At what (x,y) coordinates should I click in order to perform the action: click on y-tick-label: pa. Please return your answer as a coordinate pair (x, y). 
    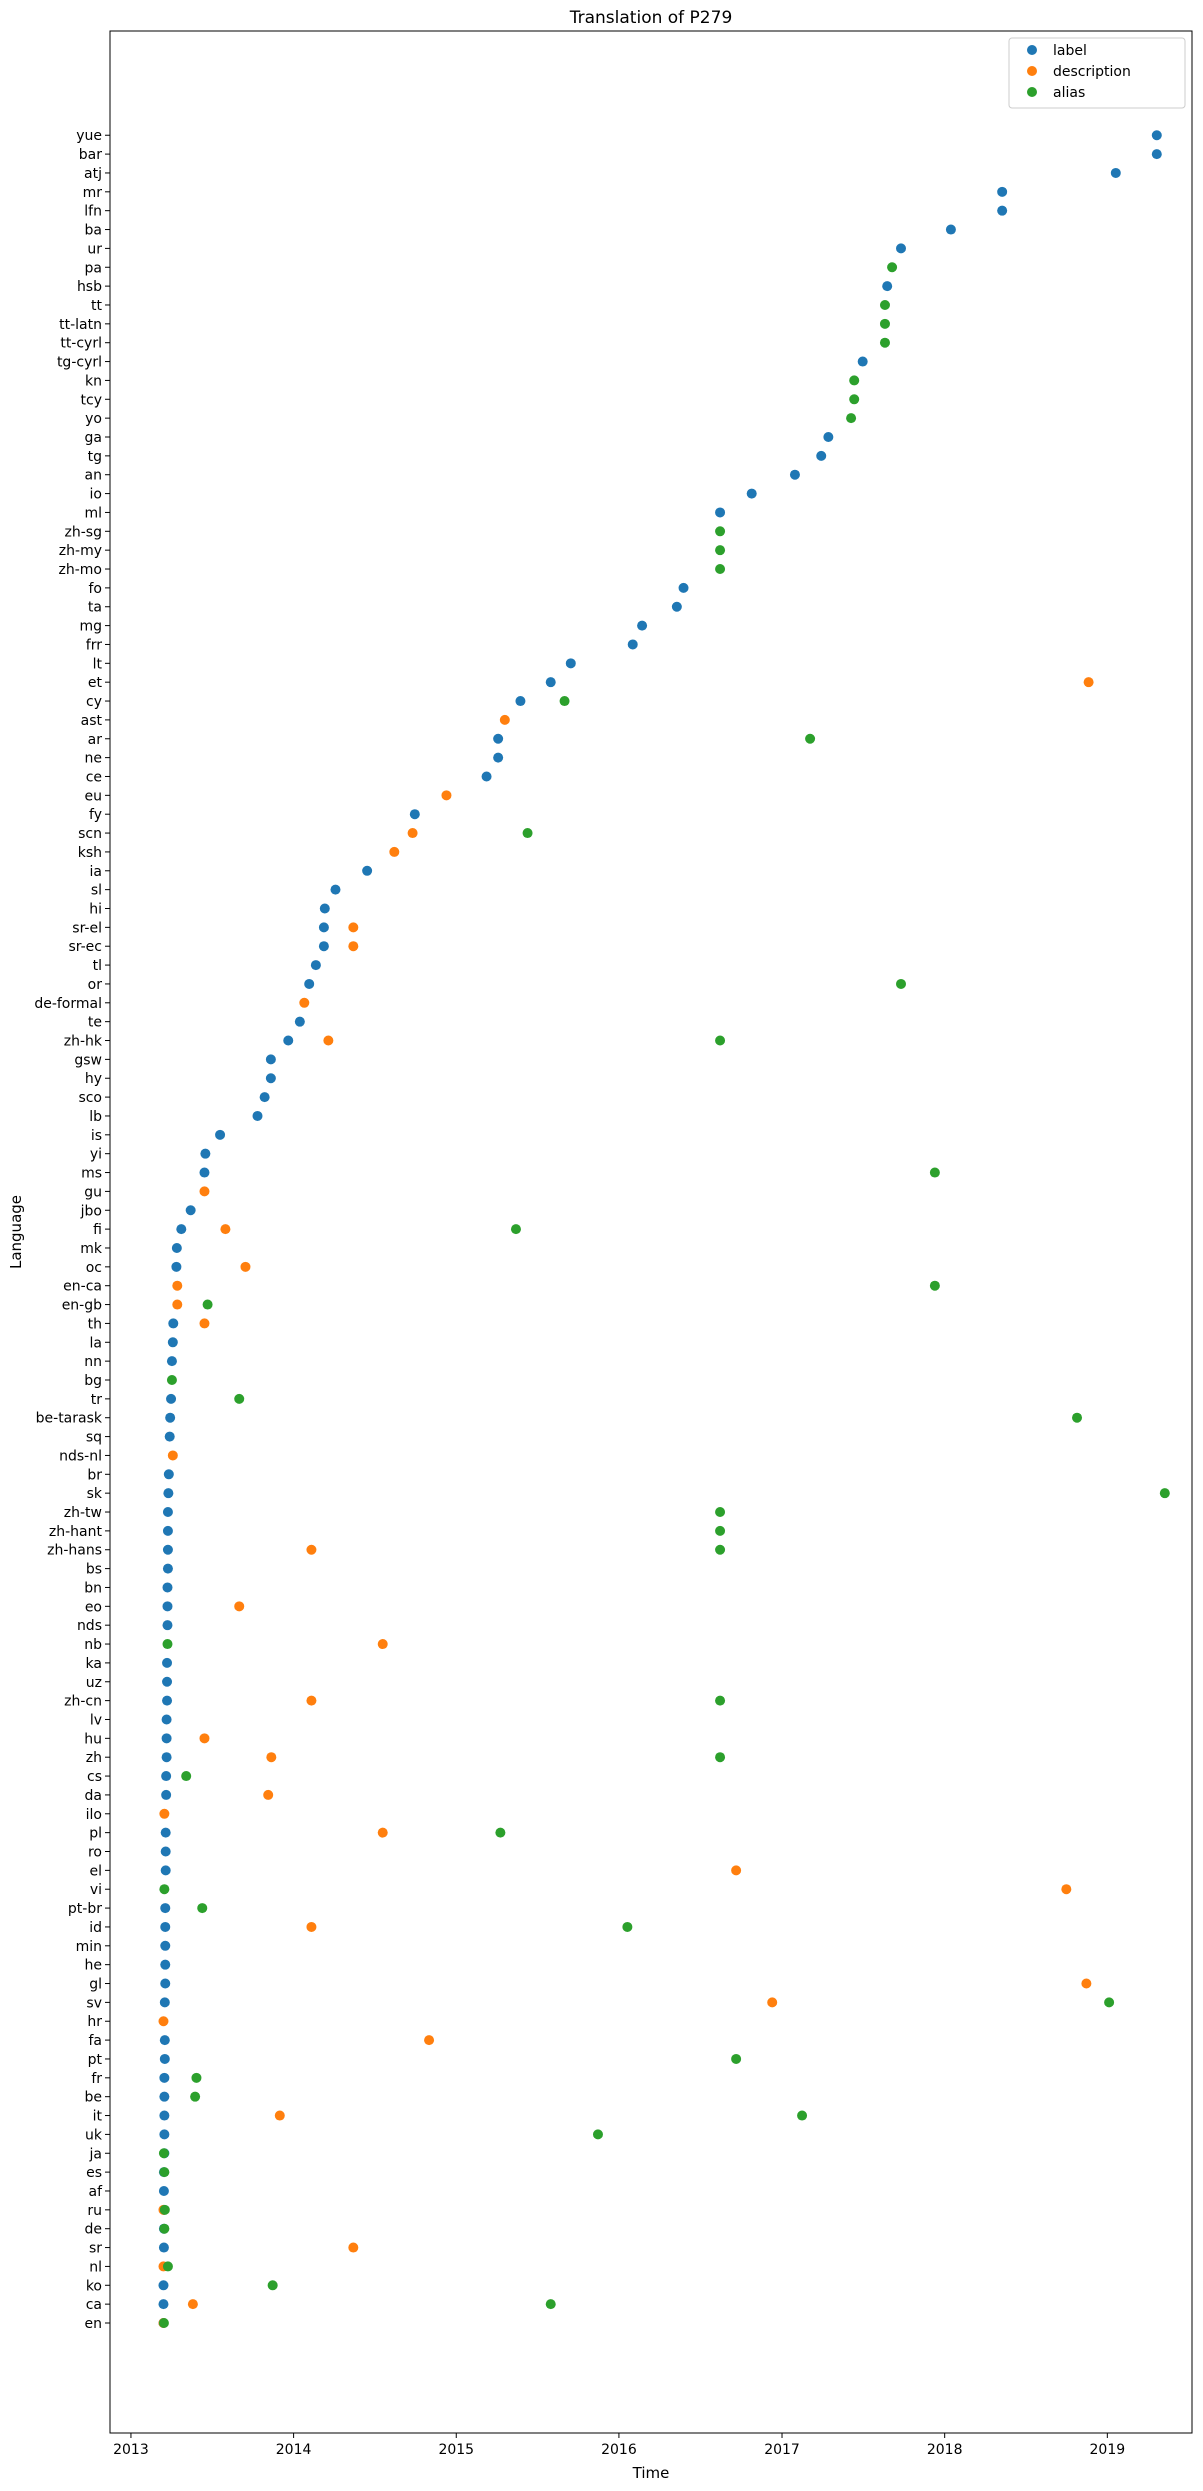
    Looking at the image, I should click on (93, 268).